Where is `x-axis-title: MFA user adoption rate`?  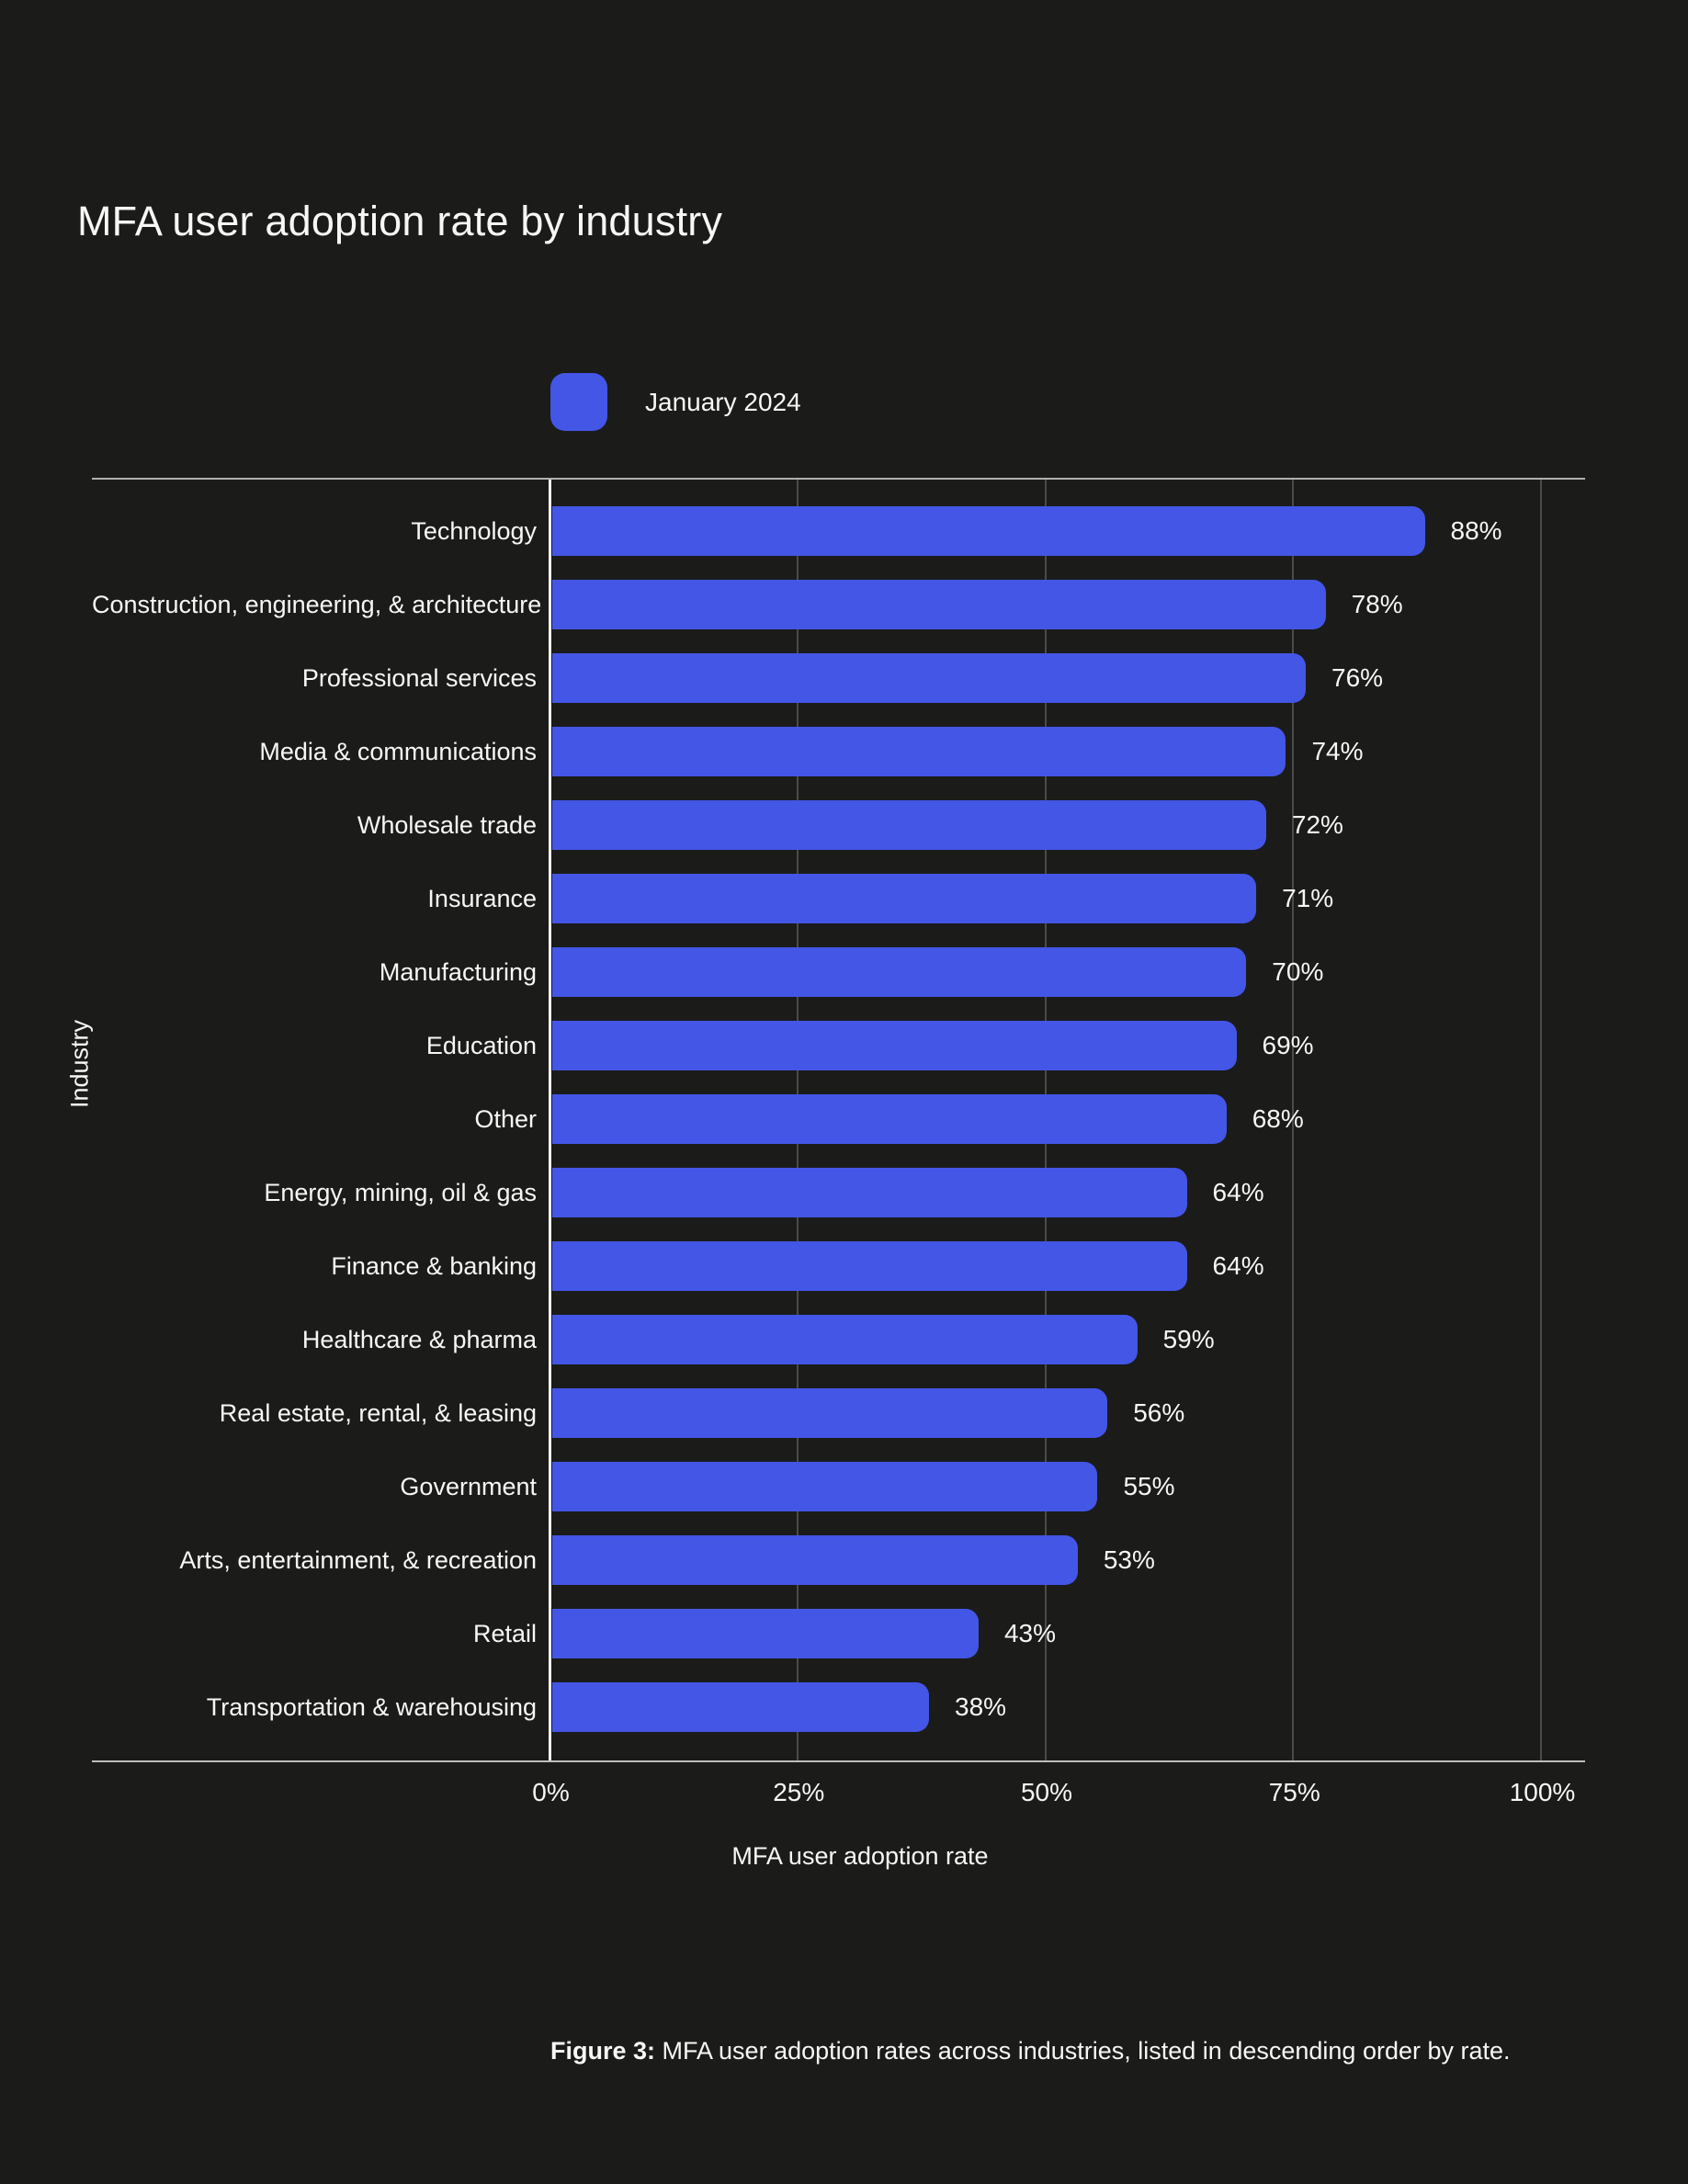 x-axis-title: MFA user adoption rate is located at coordinates (860, 1856).